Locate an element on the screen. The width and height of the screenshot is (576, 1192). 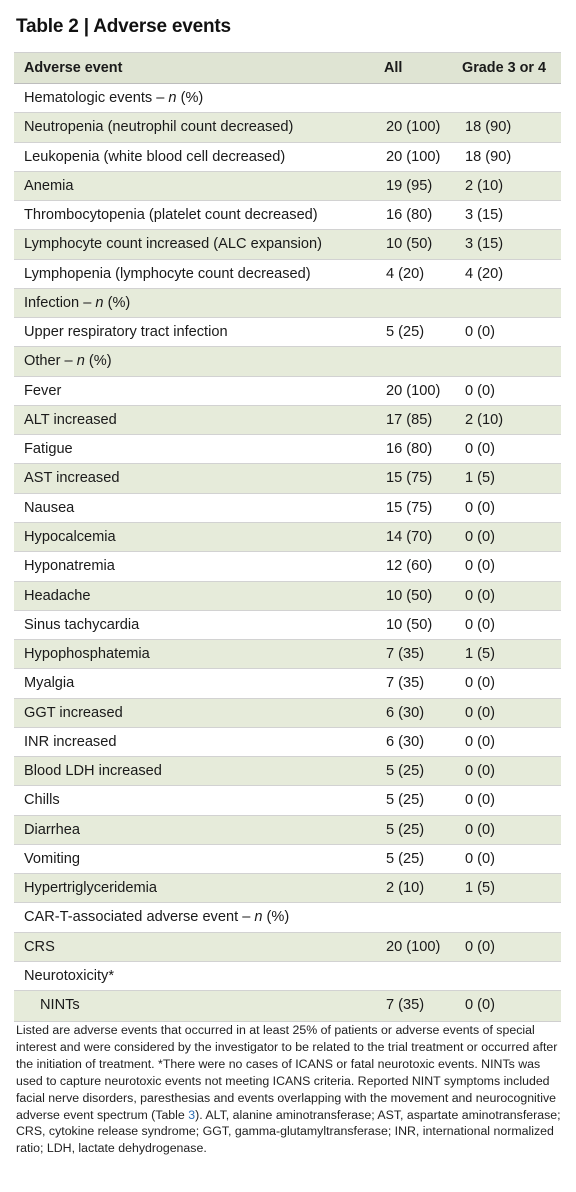
adverse-event-cell: INR increased is located at coordinates (70, 742).